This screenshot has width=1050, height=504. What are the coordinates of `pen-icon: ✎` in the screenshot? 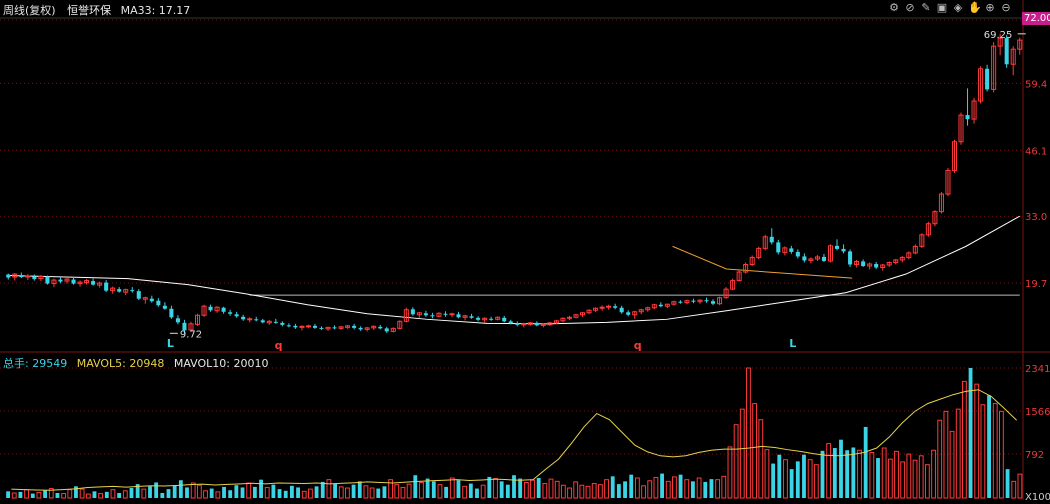 It's located at (926, 7).